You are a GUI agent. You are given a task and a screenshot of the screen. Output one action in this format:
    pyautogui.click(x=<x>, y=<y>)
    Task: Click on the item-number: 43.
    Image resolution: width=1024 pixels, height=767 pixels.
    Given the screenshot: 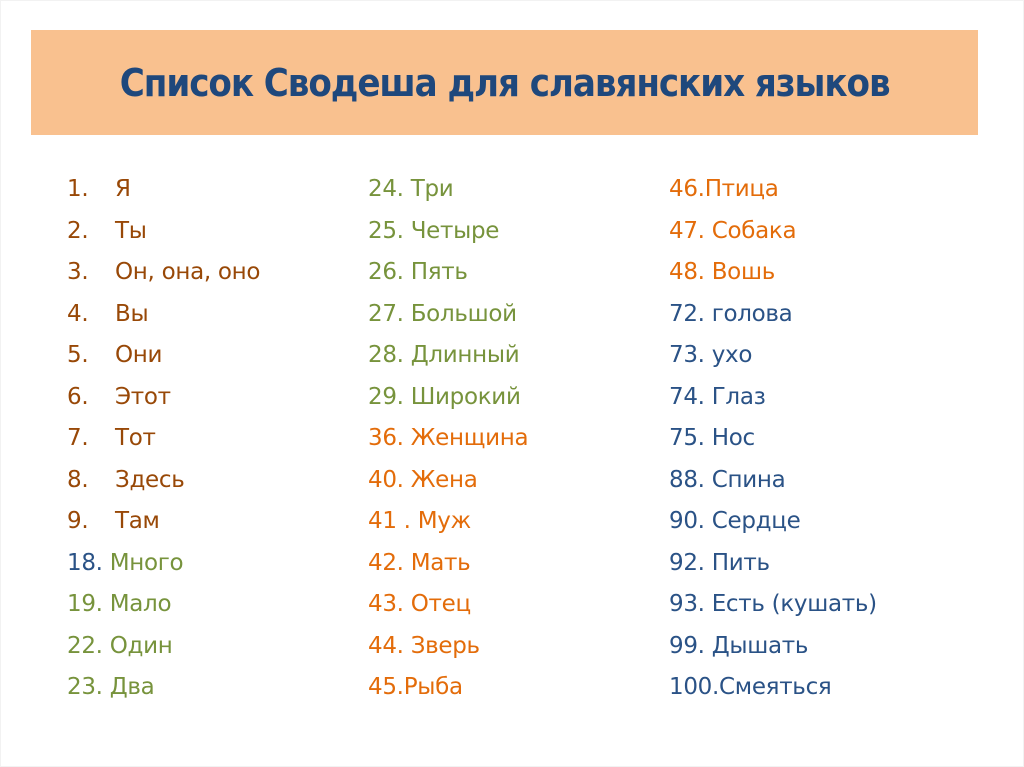 What is the action you would take?
    pyautogui.click(x=389, y=604)
    